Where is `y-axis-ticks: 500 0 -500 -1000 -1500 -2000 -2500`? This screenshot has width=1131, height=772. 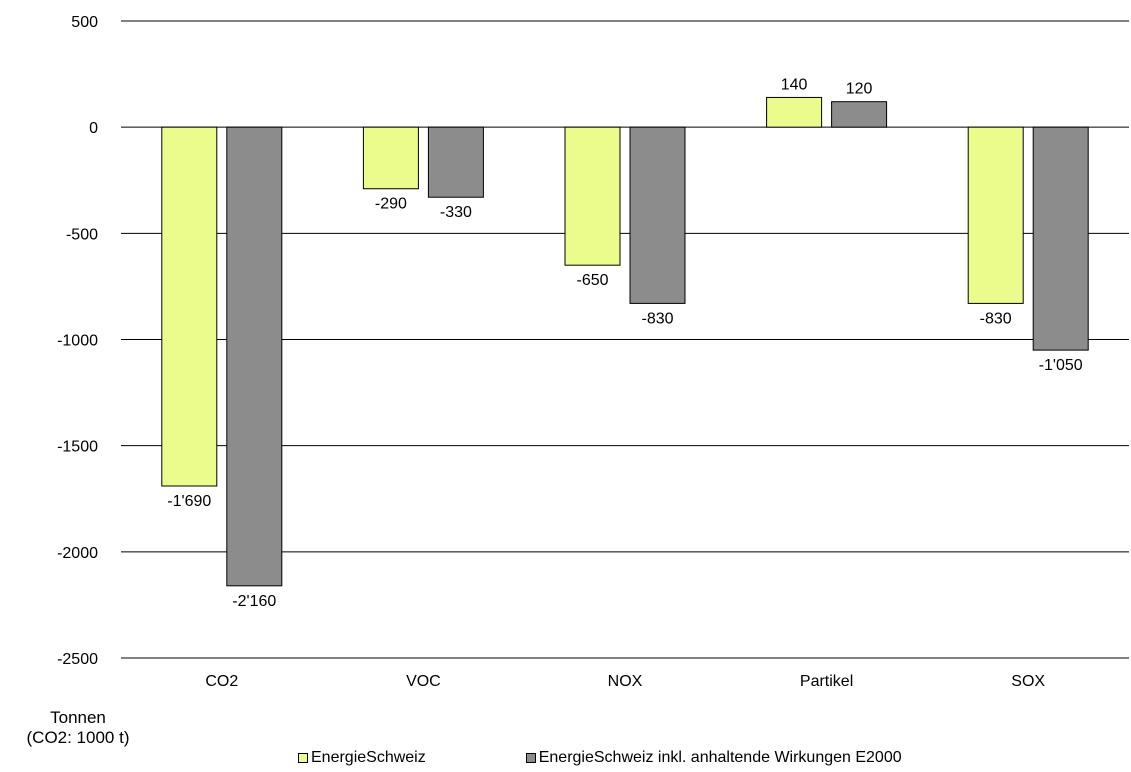 y-axis-ticks: 500 0 -500 -1000 -1500 -2000 -2500 is located at coordinates (77, 341).